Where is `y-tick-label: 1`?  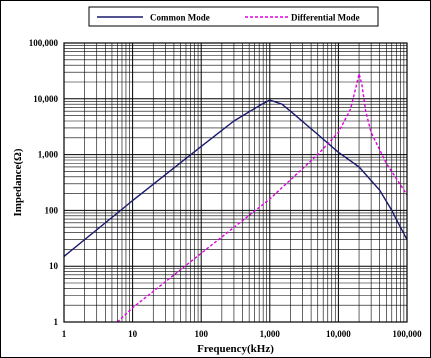
y-tick-label: 1 is located at coordinates (56, 322).